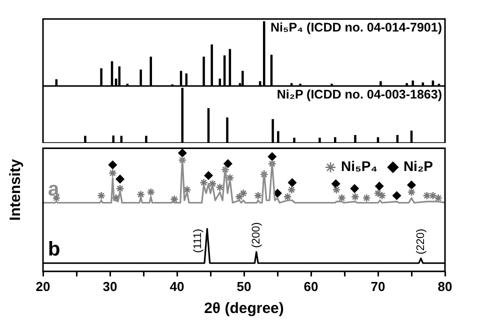 Image resolution: width=487 pixels, height=322 pixels. What do you see at coordinates (418, 166) in the screenshot?
I see `legend-label: Ni₂P` at bounding box center [418, 166].